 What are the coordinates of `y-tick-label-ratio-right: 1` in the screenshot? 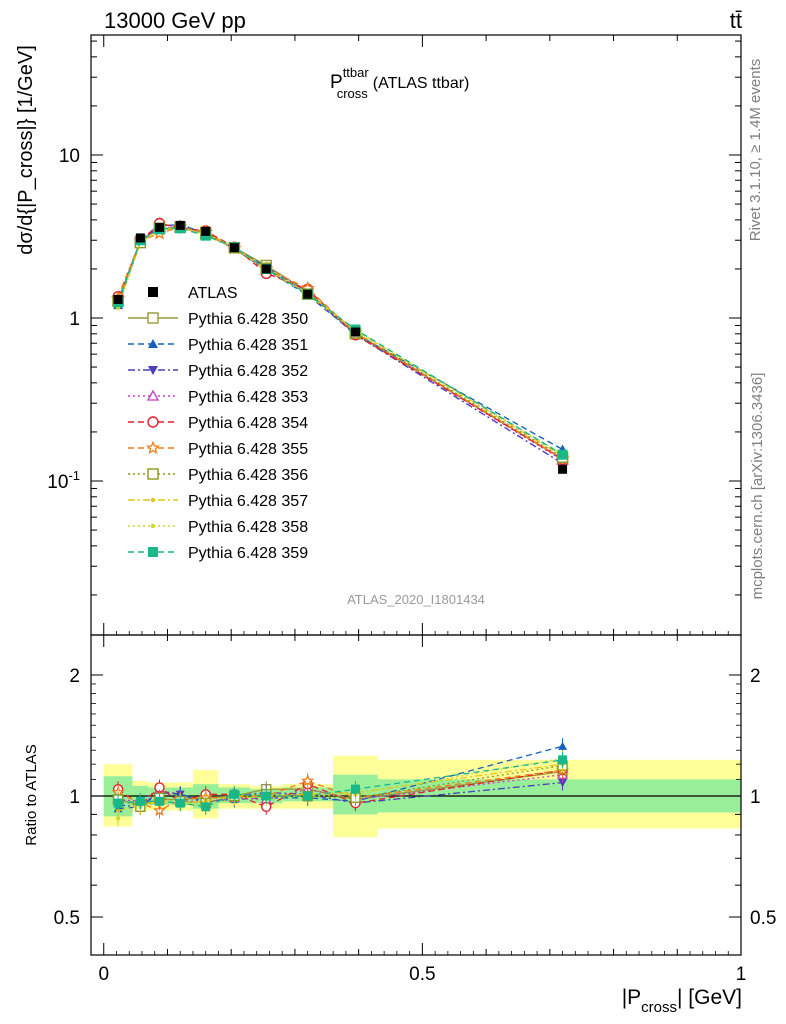 It's located at (755, 797).